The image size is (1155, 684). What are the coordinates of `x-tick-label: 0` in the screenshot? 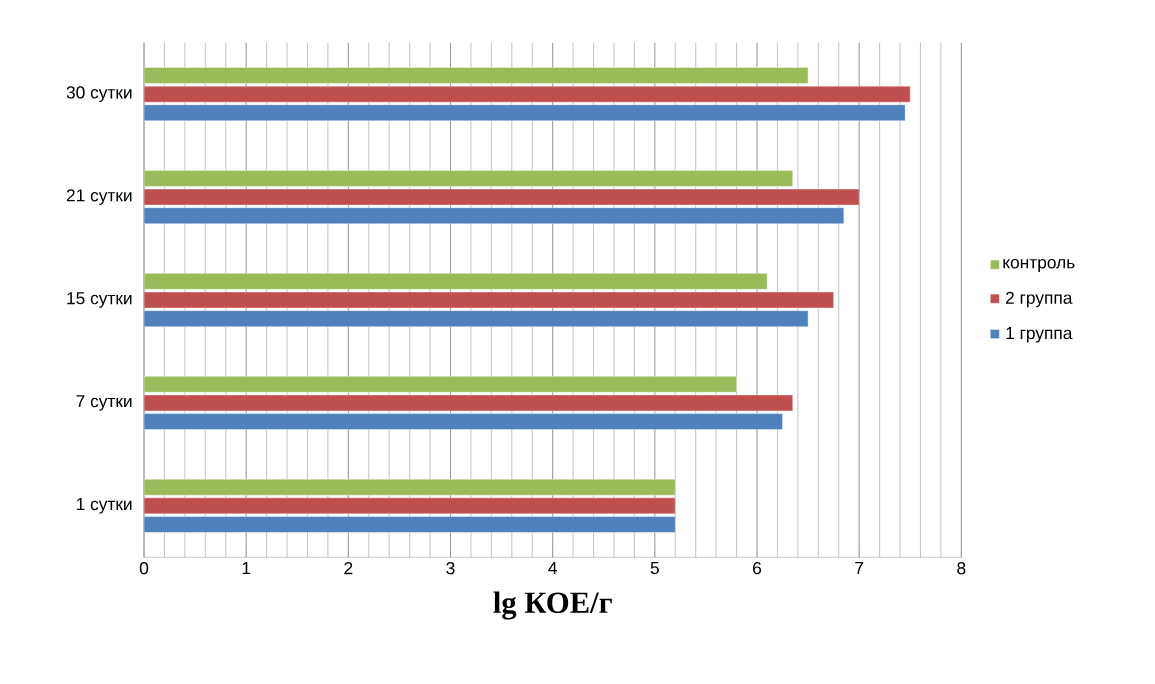 It's located at (144, 568).